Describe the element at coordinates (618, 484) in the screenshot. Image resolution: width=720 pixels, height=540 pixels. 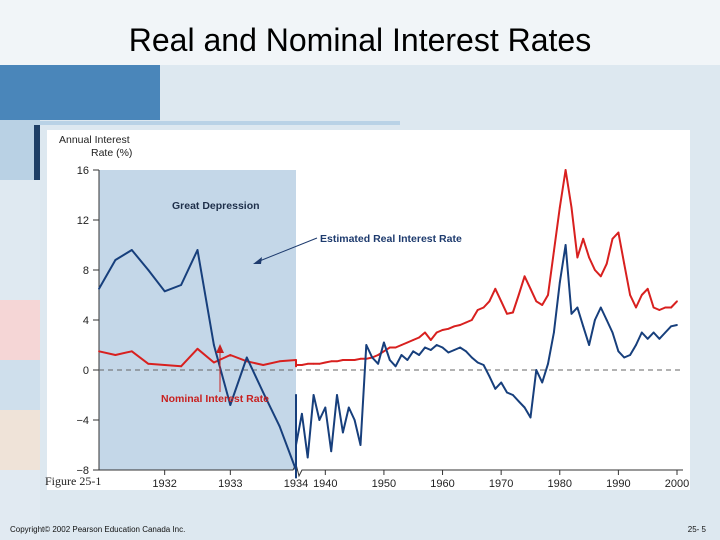
I see `x-tick-label-8: 1990` at that location.